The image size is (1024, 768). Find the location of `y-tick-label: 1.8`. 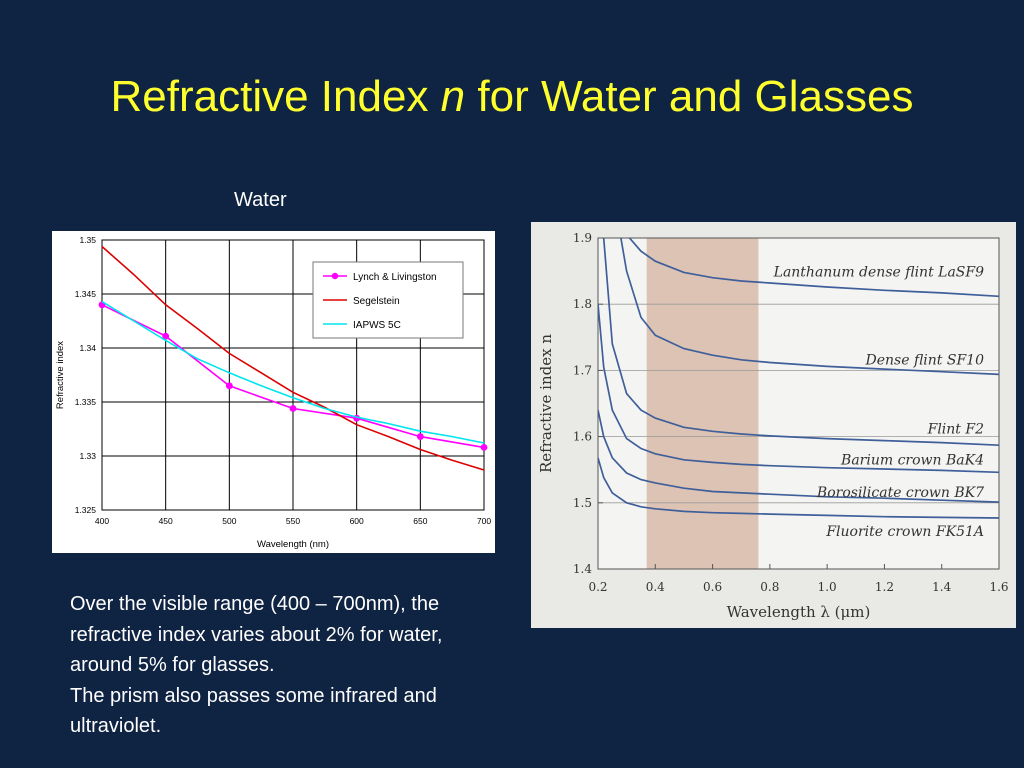

y-tick-label: 1.8 is located at coordinates (582, 304).